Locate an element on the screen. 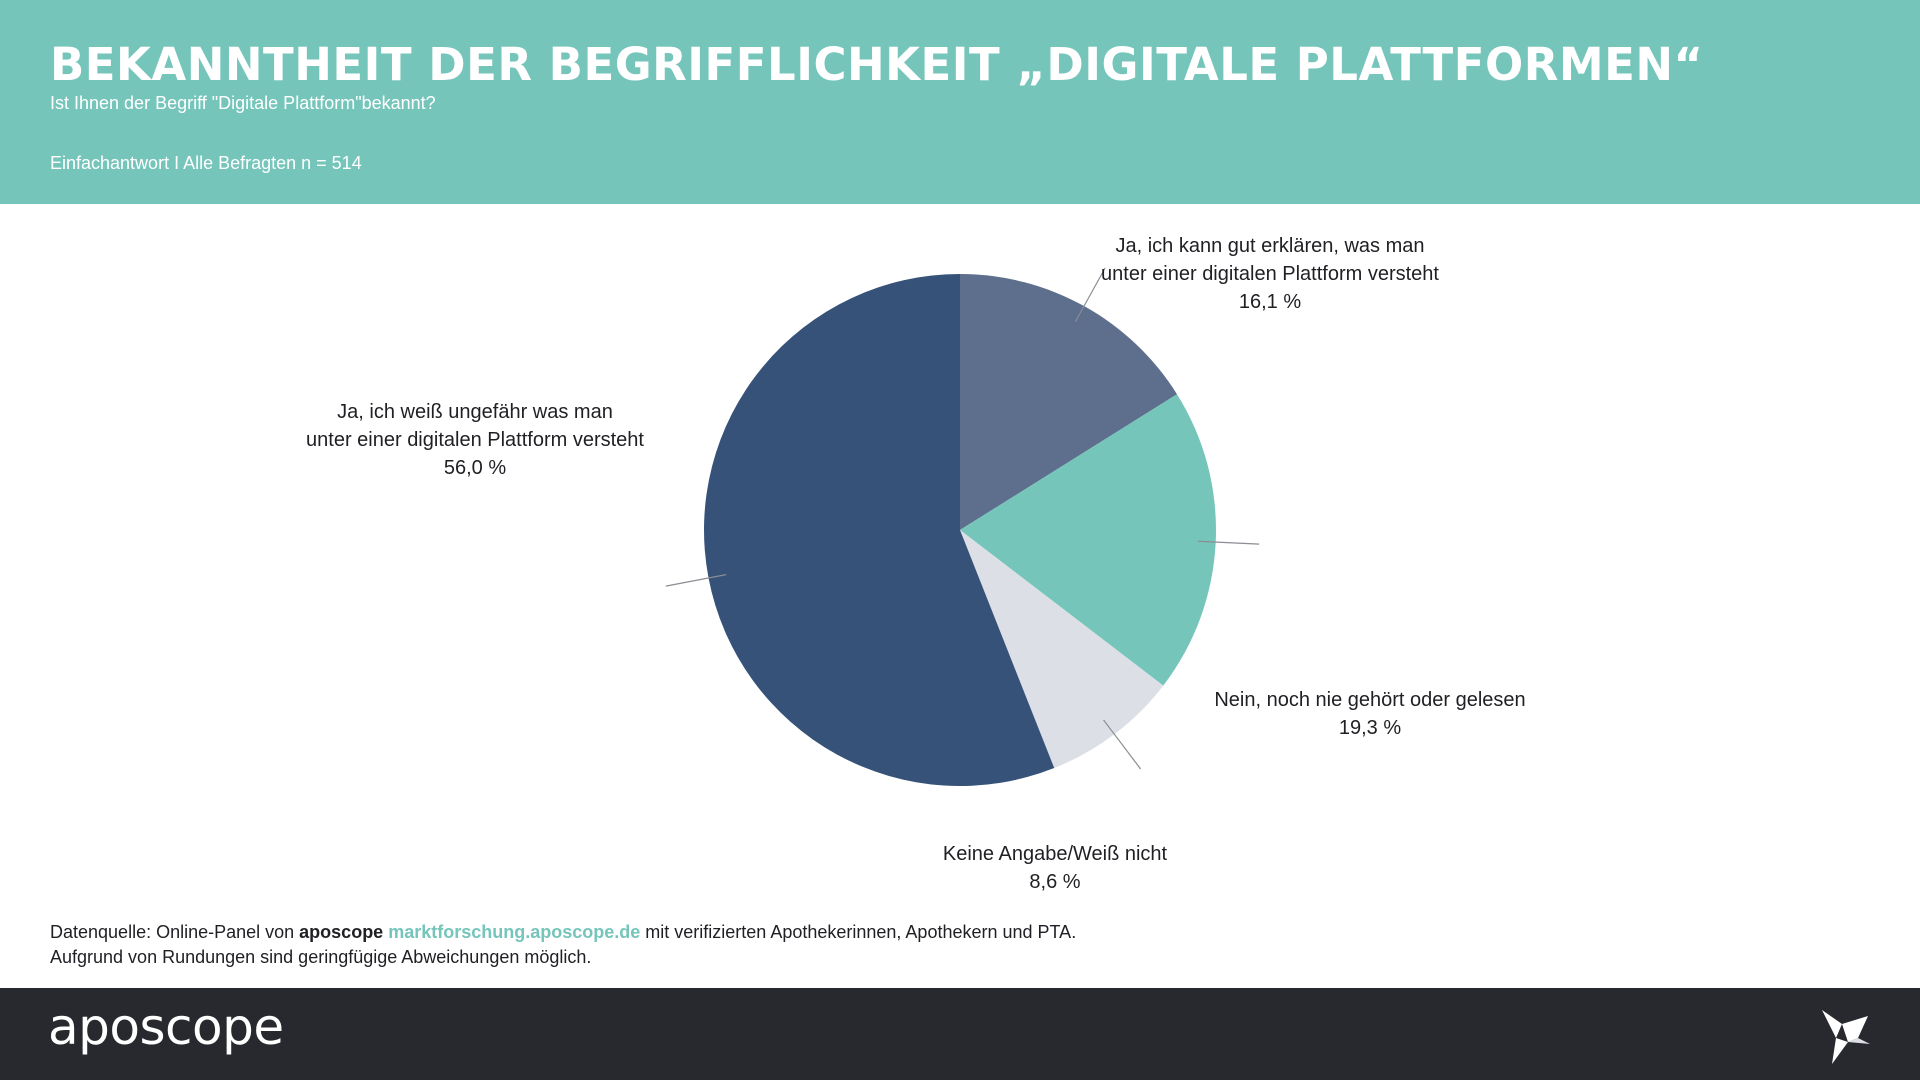 This screenshot has height=1080, width=1920. slice-value-label: 19,3 % is located at coordinates (1370, 728).